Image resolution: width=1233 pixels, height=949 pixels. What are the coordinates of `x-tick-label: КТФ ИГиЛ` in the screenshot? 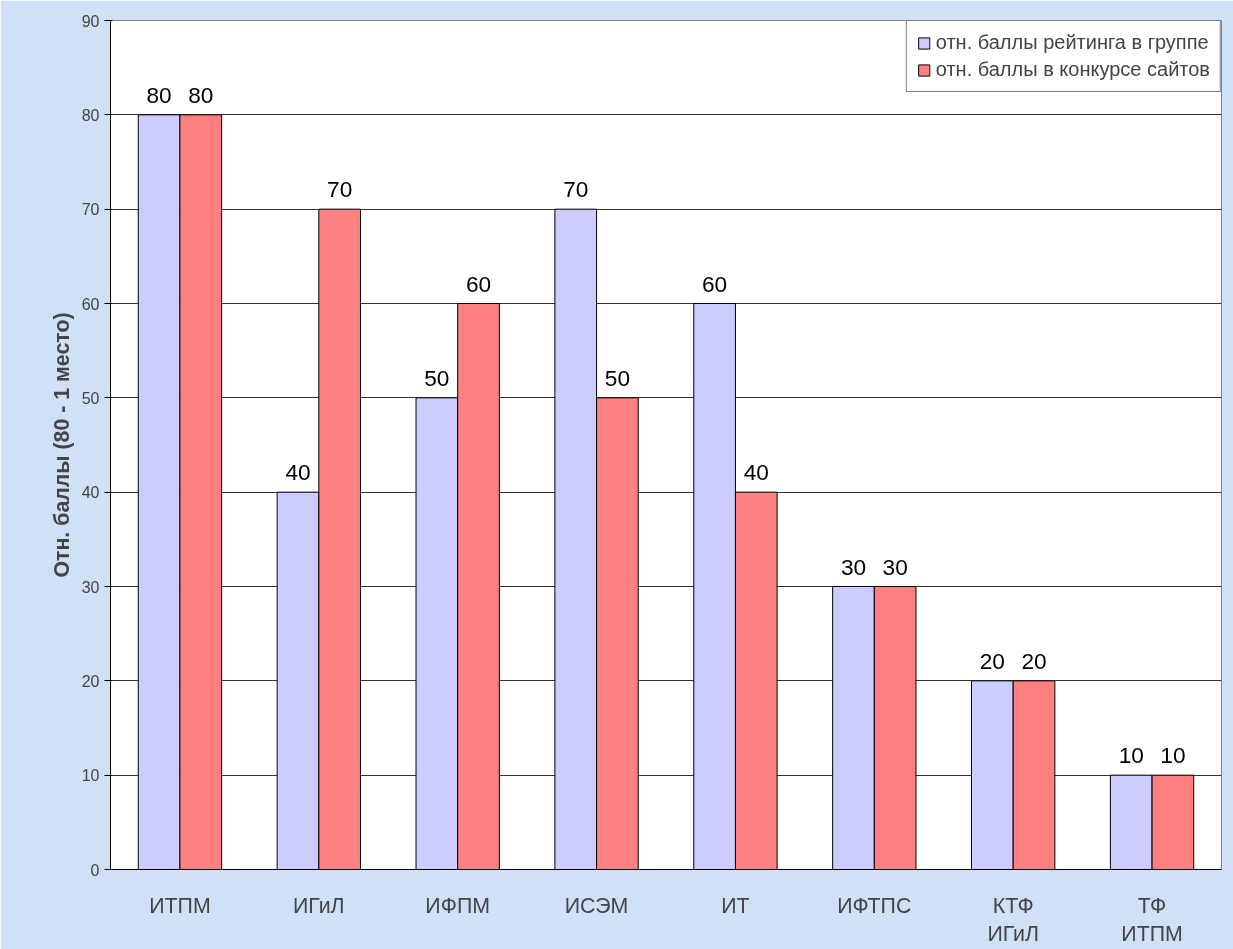 It's located at (1013, 920).